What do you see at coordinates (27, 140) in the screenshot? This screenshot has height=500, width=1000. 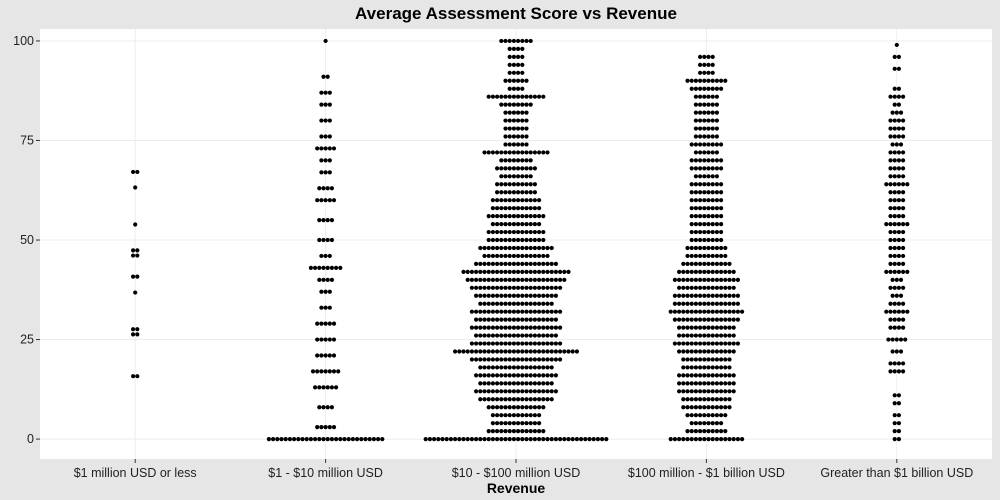 I see `y-tick-label: 75` at bounding box center [27, 140].